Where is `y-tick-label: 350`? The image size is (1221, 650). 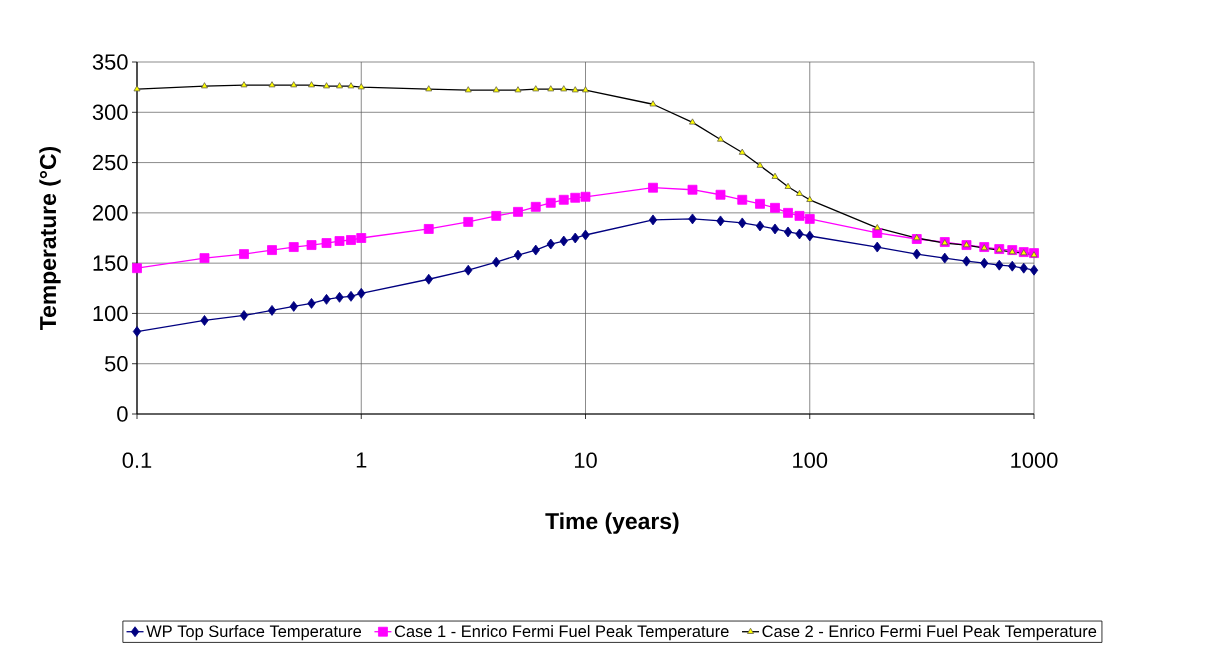 y-tick-label: 350 is located at coordinates (110, 62).